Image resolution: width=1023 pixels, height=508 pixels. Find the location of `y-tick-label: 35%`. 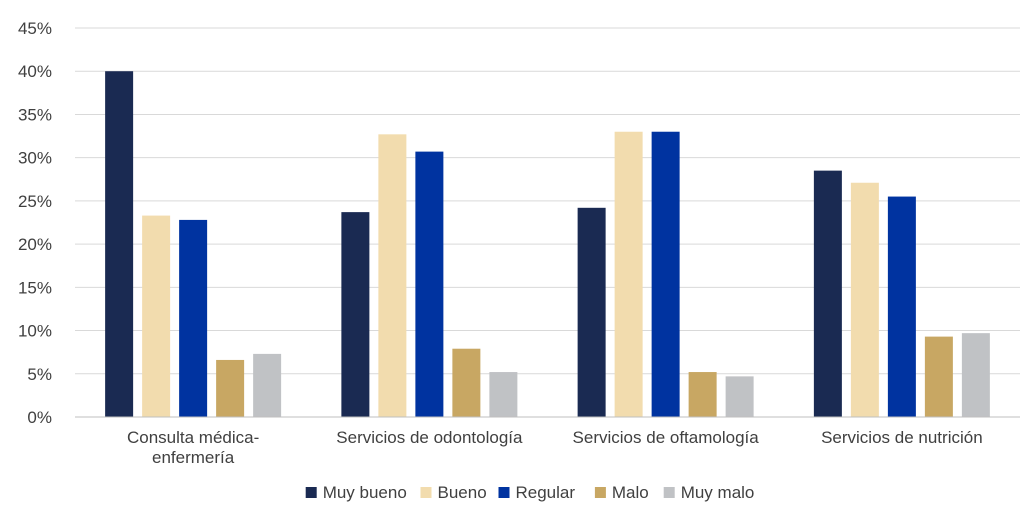

y-tick-label: 35% is located at coordinates (35, 114).